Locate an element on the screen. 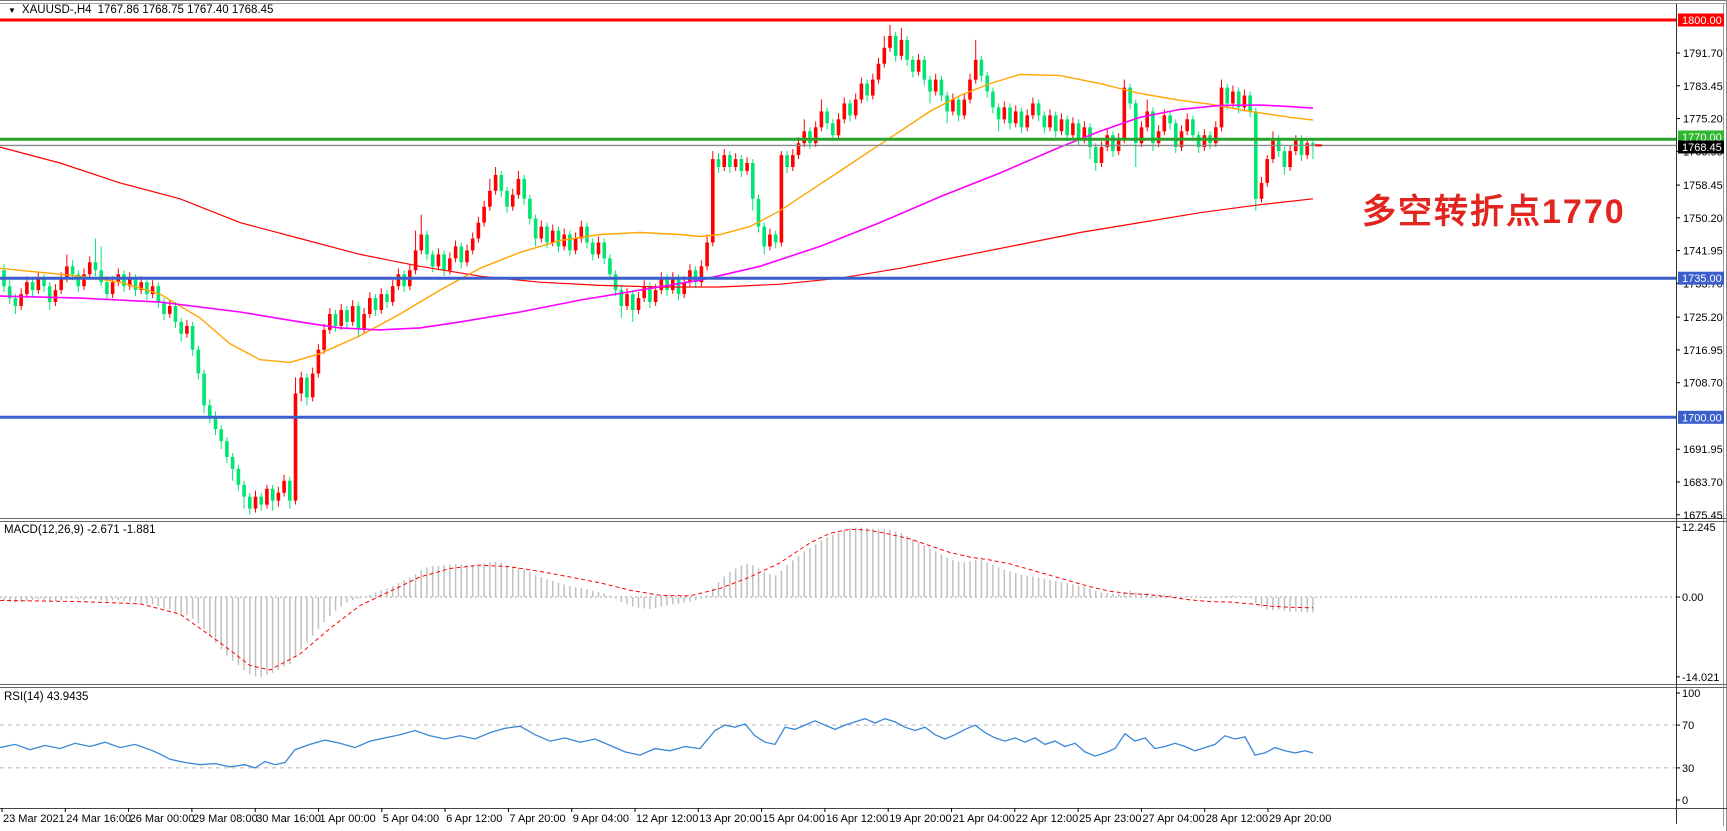 This screenshot has height=831, width=1727. svg-text: 7 Apr 20:00 is located at coordinates (537, 819).